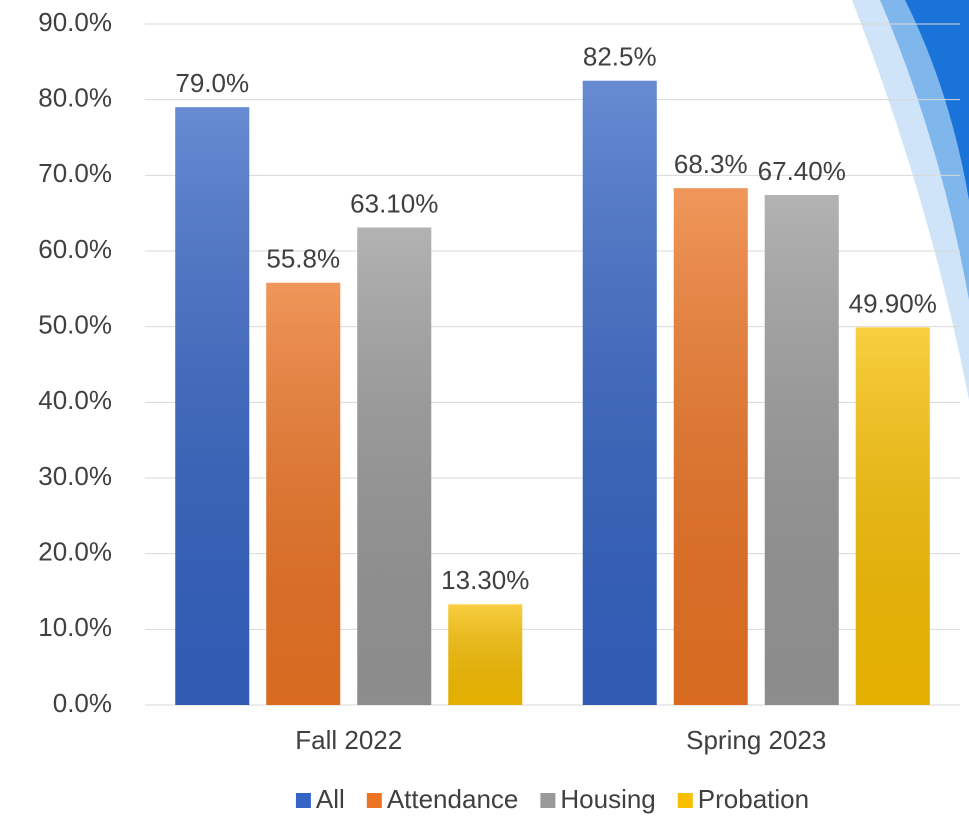  I want to click on legend-label: Attendance, so click(453, 799).